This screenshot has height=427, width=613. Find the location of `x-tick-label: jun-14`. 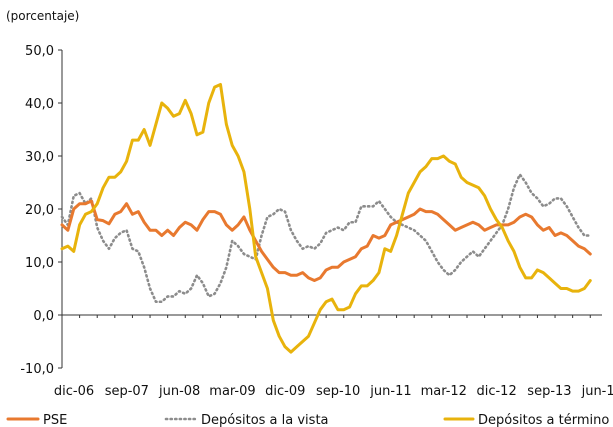

x-tick-label: jun-14 is located at coordinates (597, 391).